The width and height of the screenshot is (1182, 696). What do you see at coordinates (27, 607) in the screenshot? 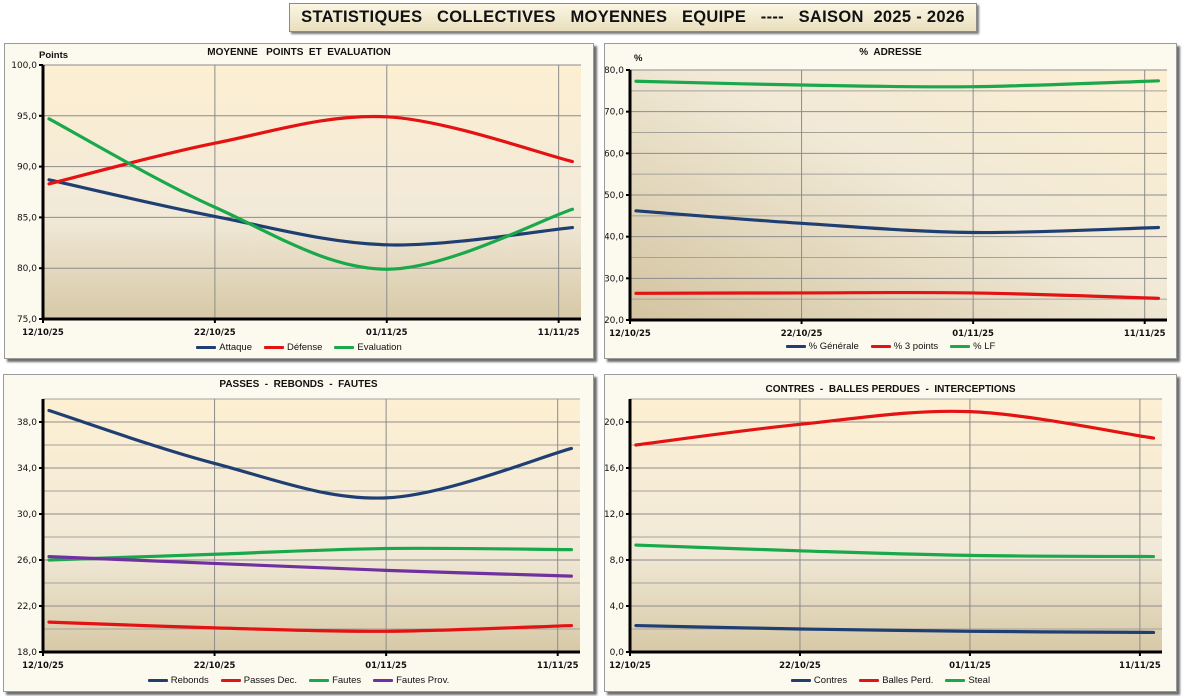
I see `y-tick-label: 22,0` at bounding box center [27, 607].